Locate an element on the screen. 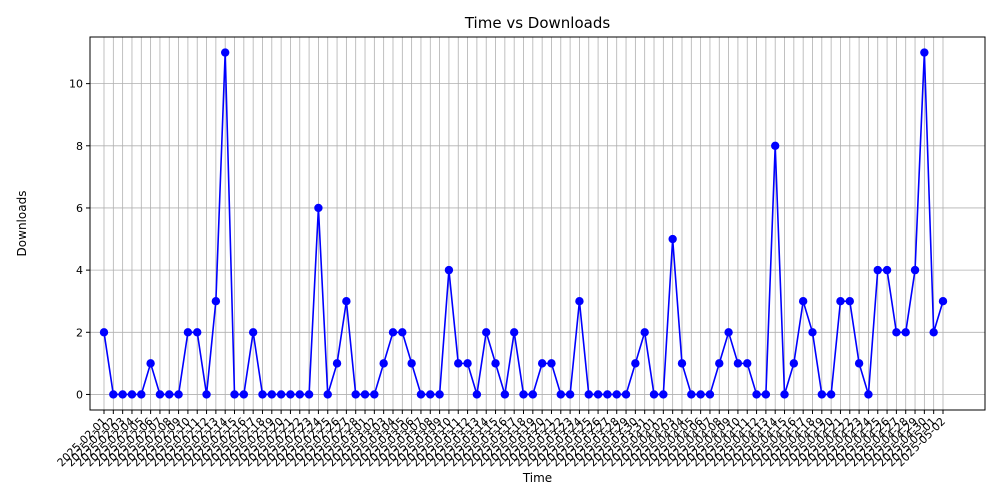 The image size is (1000, 500). y-tick-label: 2 is located at coordinates (79, 332).